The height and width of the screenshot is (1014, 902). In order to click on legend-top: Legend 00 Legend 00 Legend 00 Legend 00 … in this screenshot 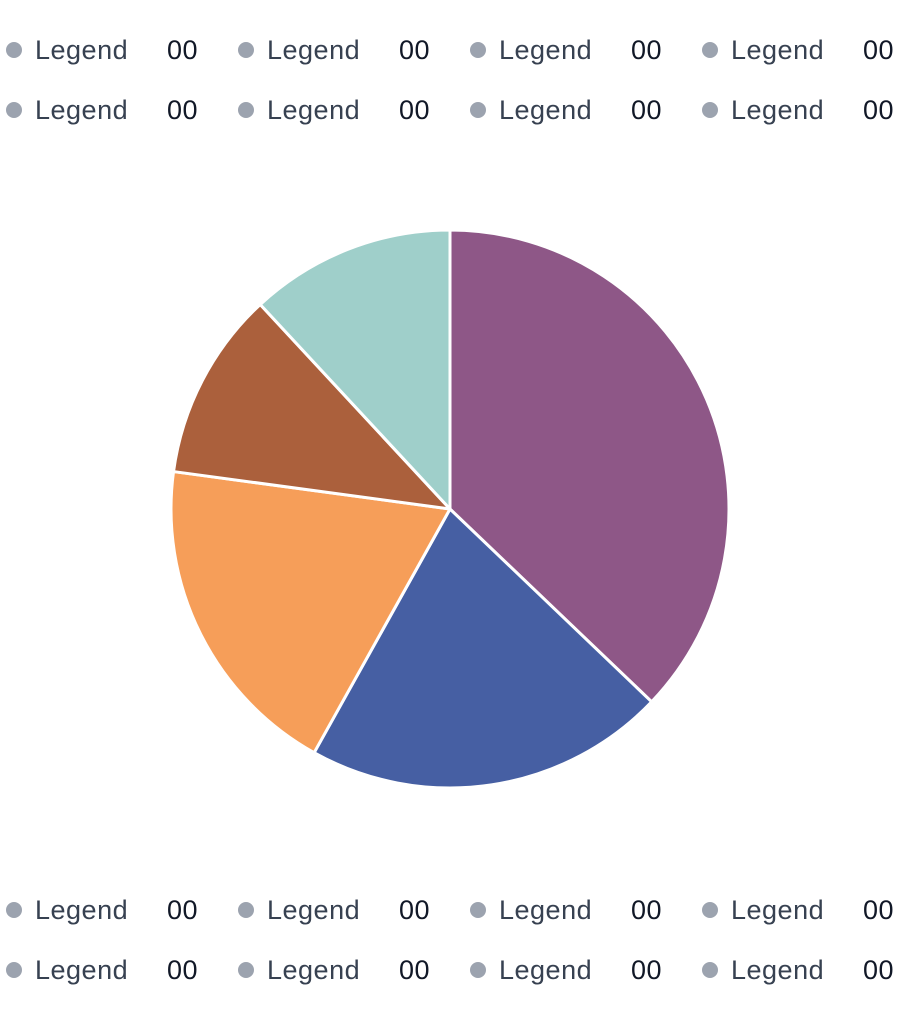, I will do `click(451, 80)`.